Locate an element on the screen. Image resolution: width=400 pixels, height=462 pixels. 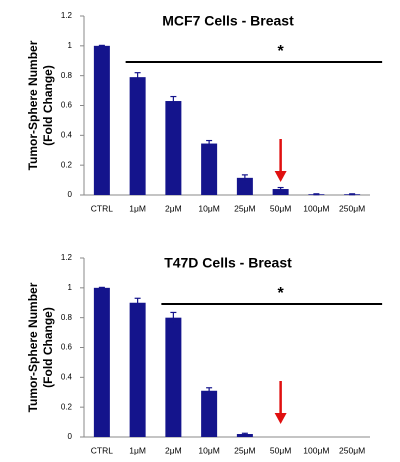
chart-title: MCF7 Cells - Breast is located at coordinates (228, 21).